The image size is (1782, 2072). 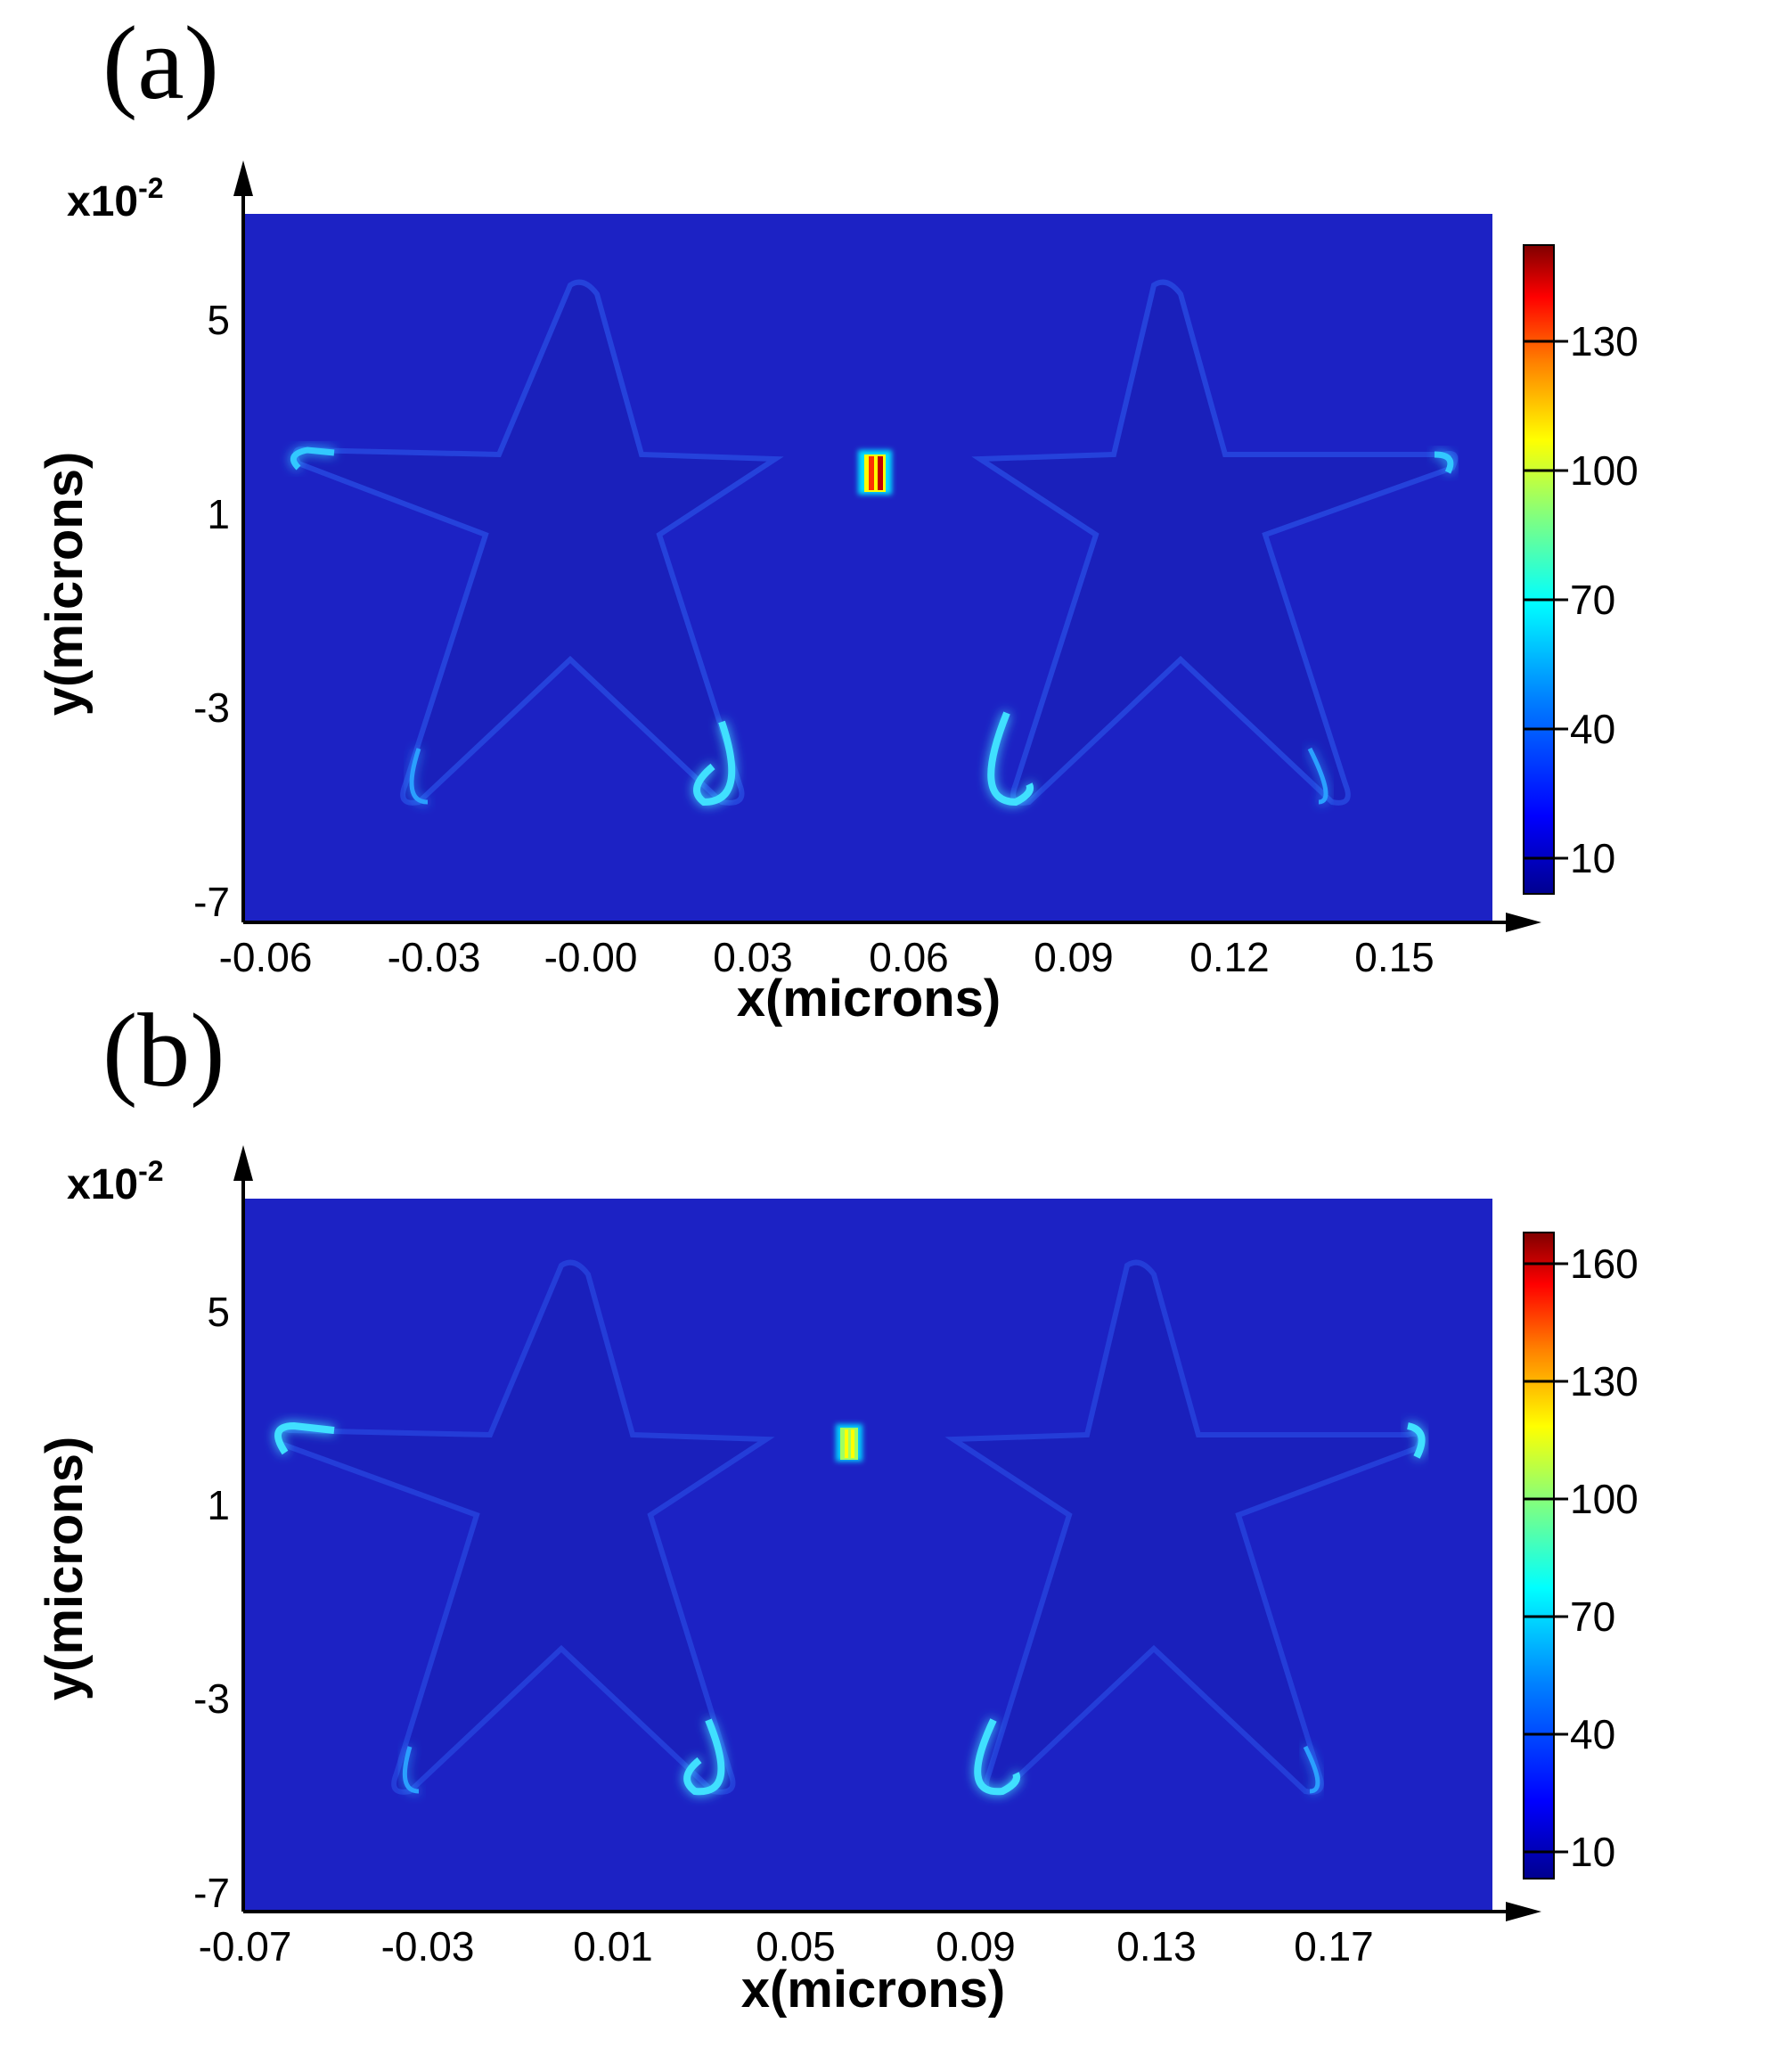 What do you see at coordinates (218, 1505) in the screenshot?
I see `panel-b-y-tick-label: 1` at bounding box center [218, 1505].